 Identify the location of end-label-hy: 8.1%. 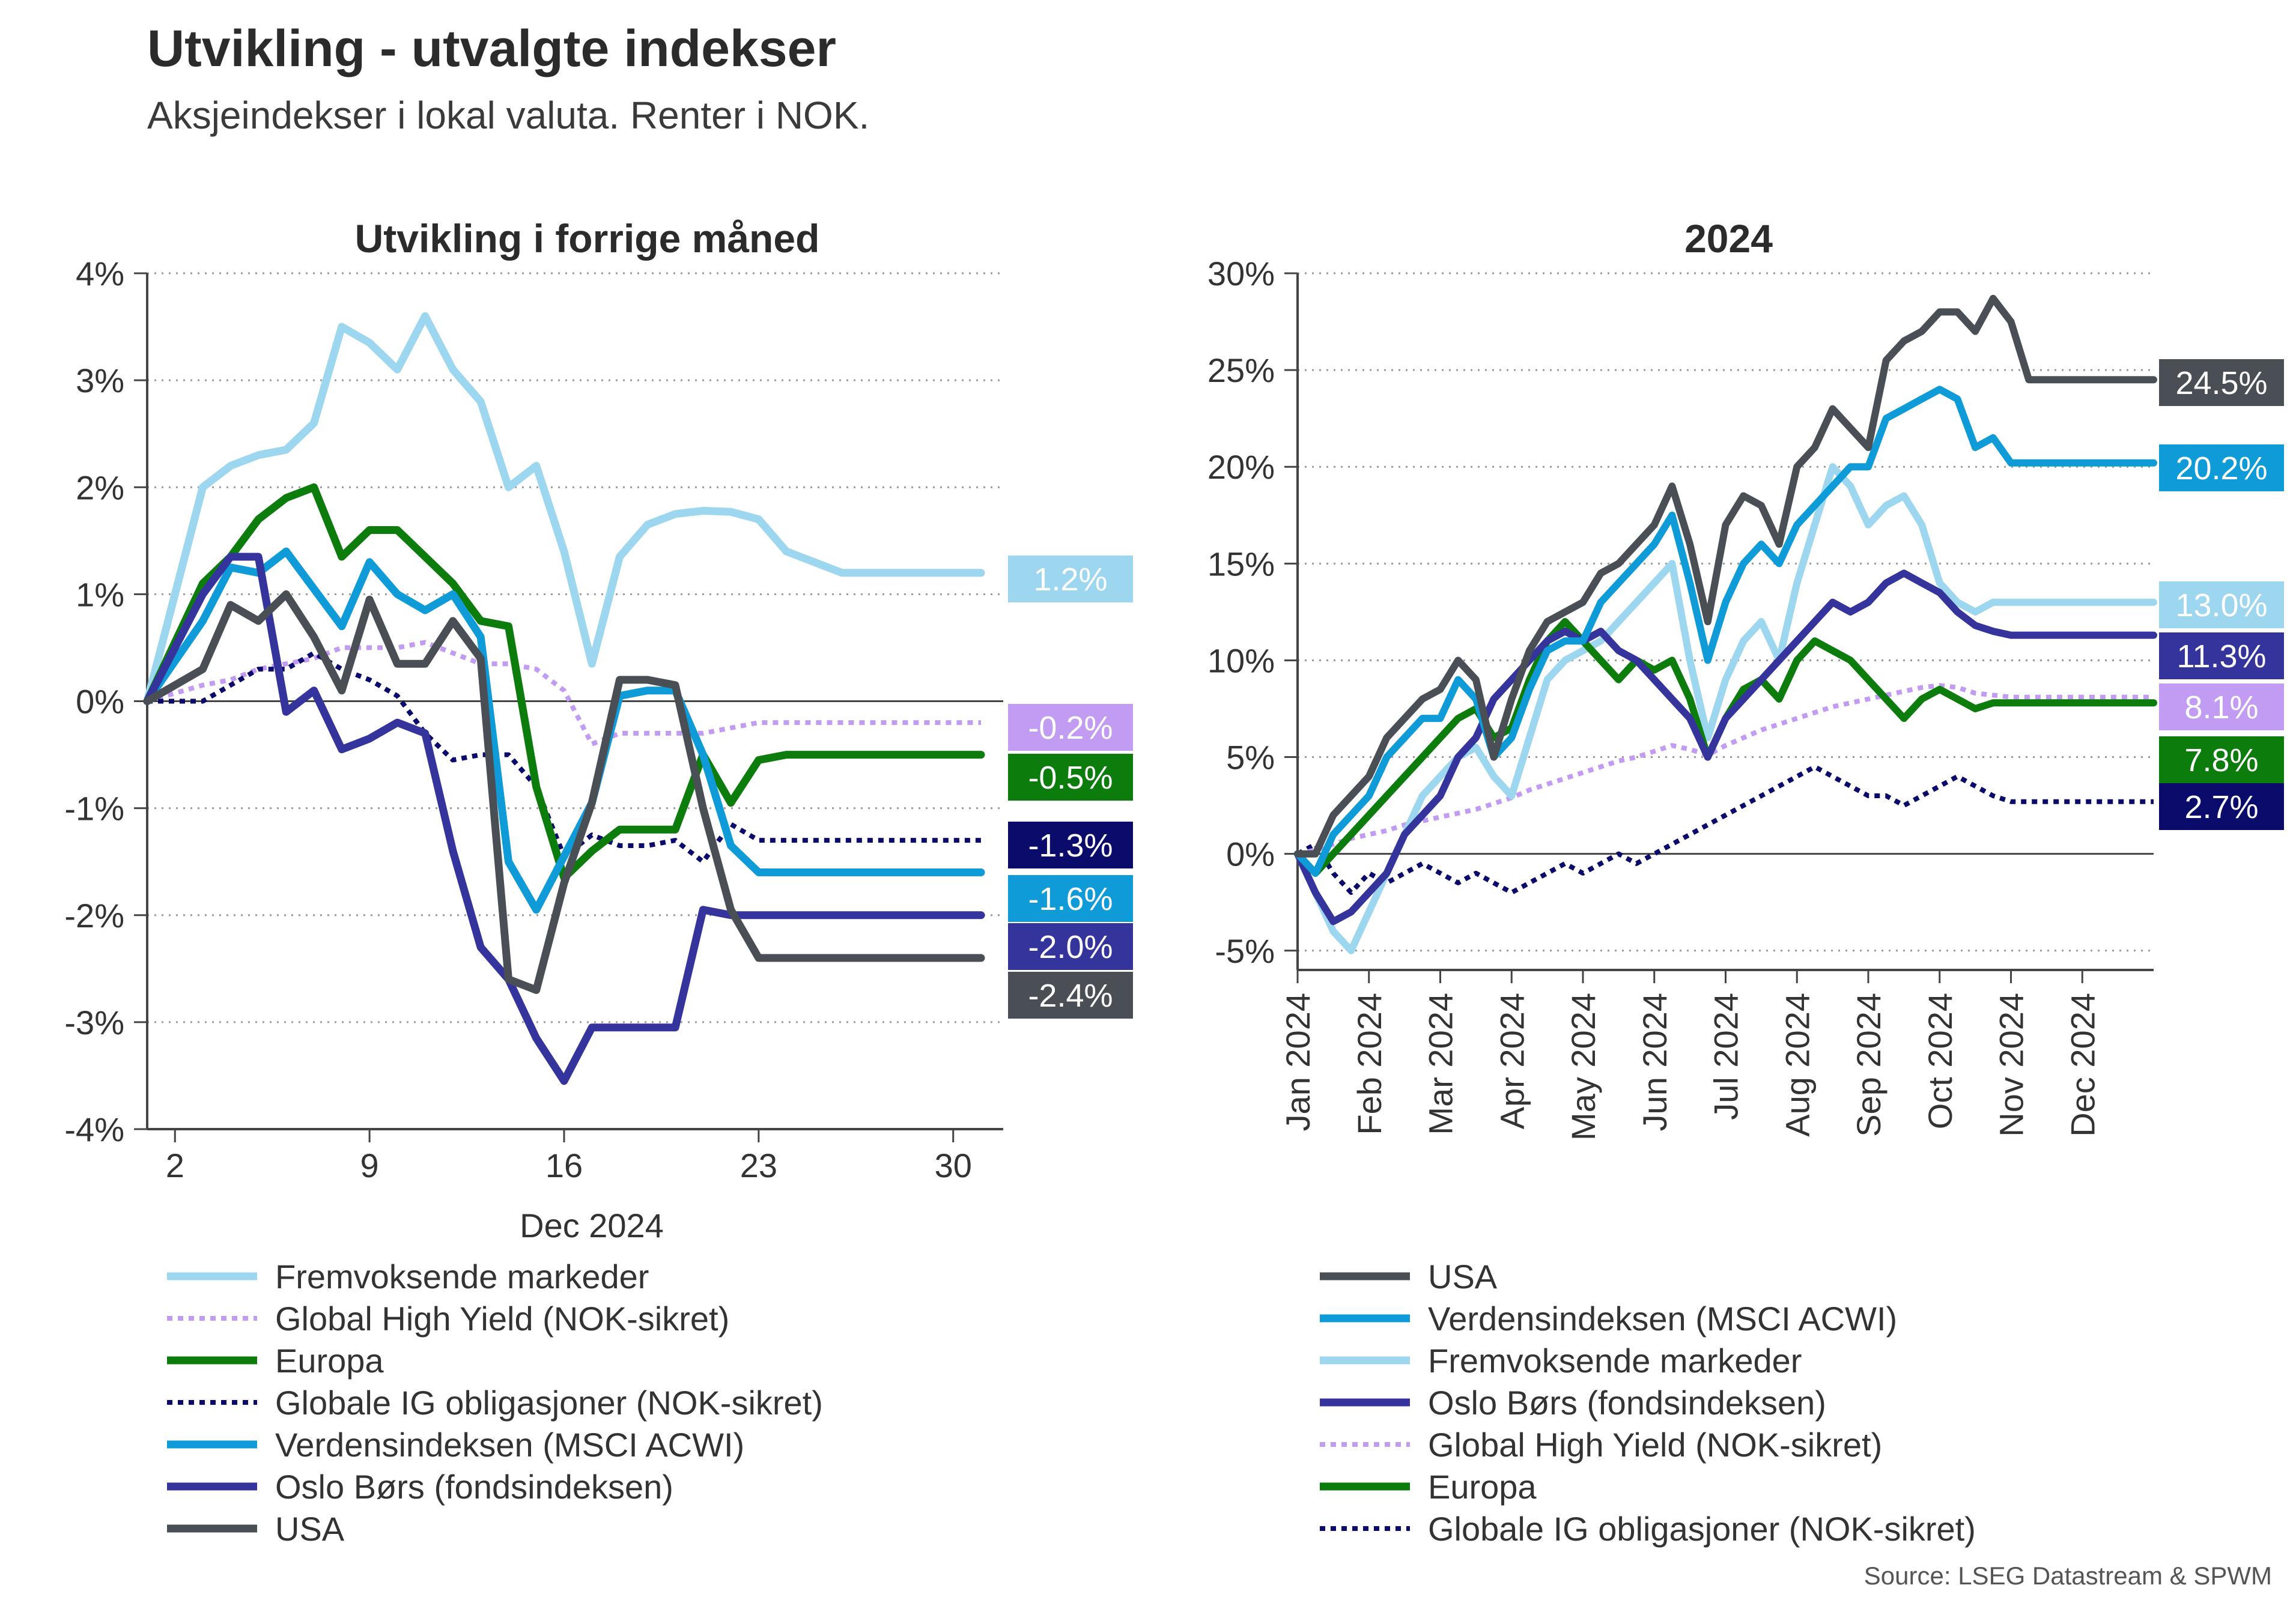
(2221, 707).